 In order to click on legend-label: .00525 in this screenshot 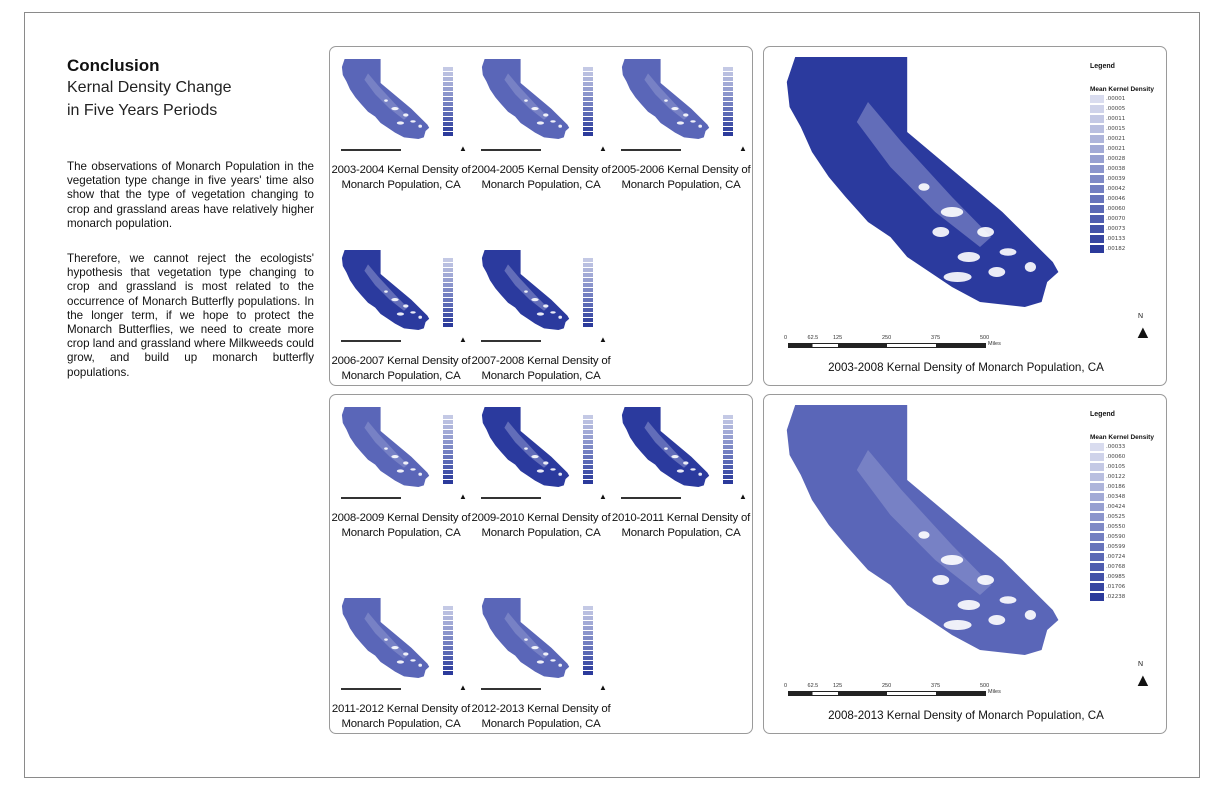, I will do `click(1116, 517)`.